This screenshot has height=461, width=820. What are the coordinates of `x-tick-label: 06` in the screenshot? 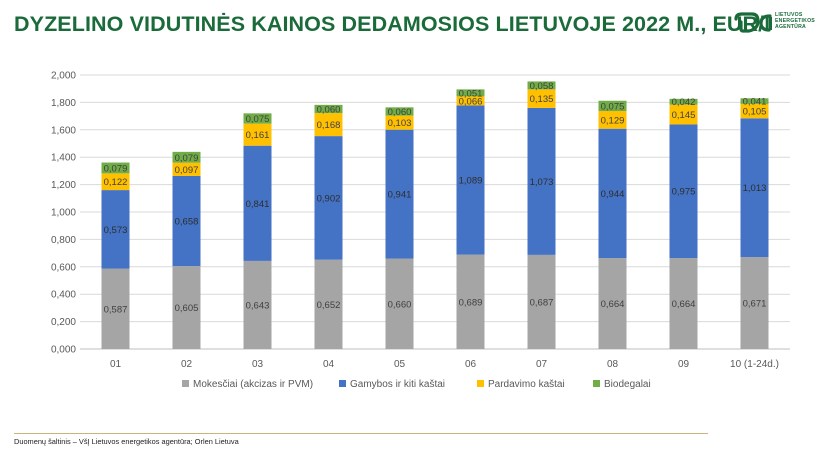 It's located at (471, 364).